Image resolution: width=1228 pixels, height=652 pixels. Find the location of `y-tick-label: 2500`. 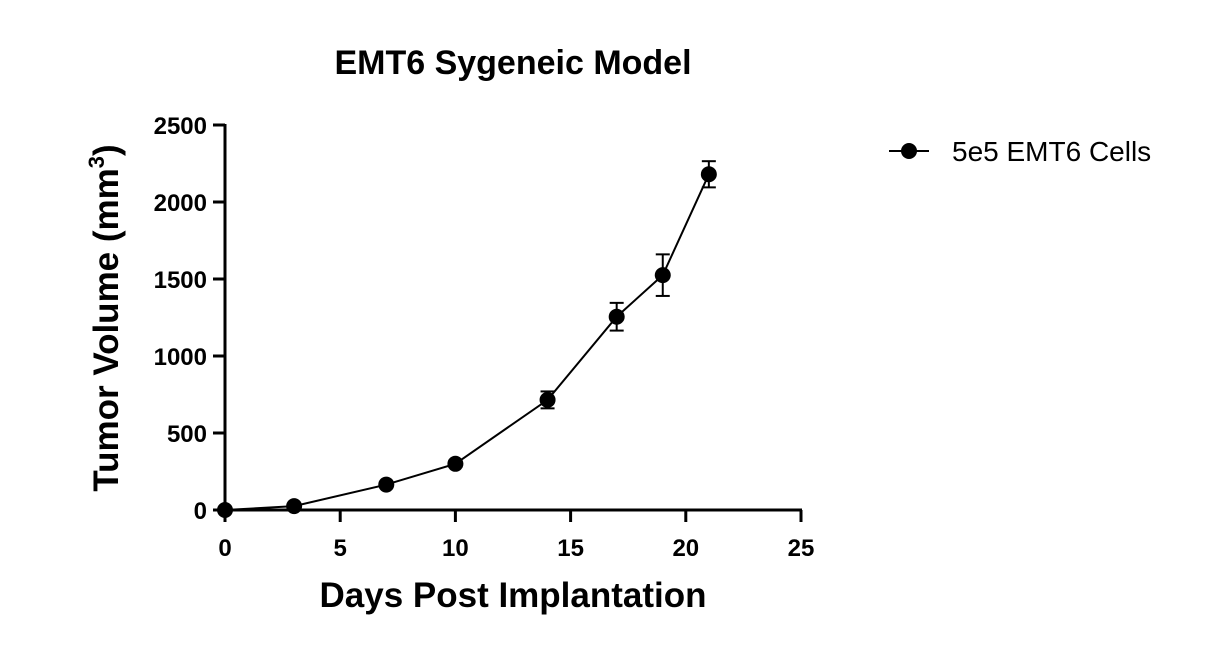

y-tick-label: 2500 is located at coordinates (180, 126).